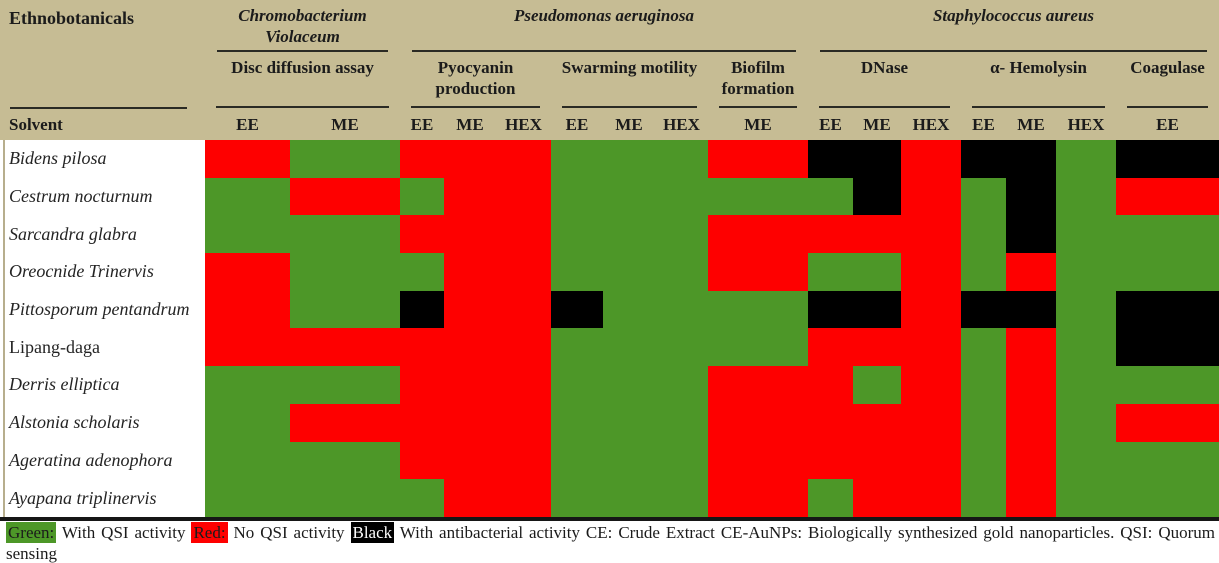 This screenshot has height=563, width=1219. Describe the element at coordinates (758, 80) in the screenshot. I see `assay-header: Biofilm formation` at that location.